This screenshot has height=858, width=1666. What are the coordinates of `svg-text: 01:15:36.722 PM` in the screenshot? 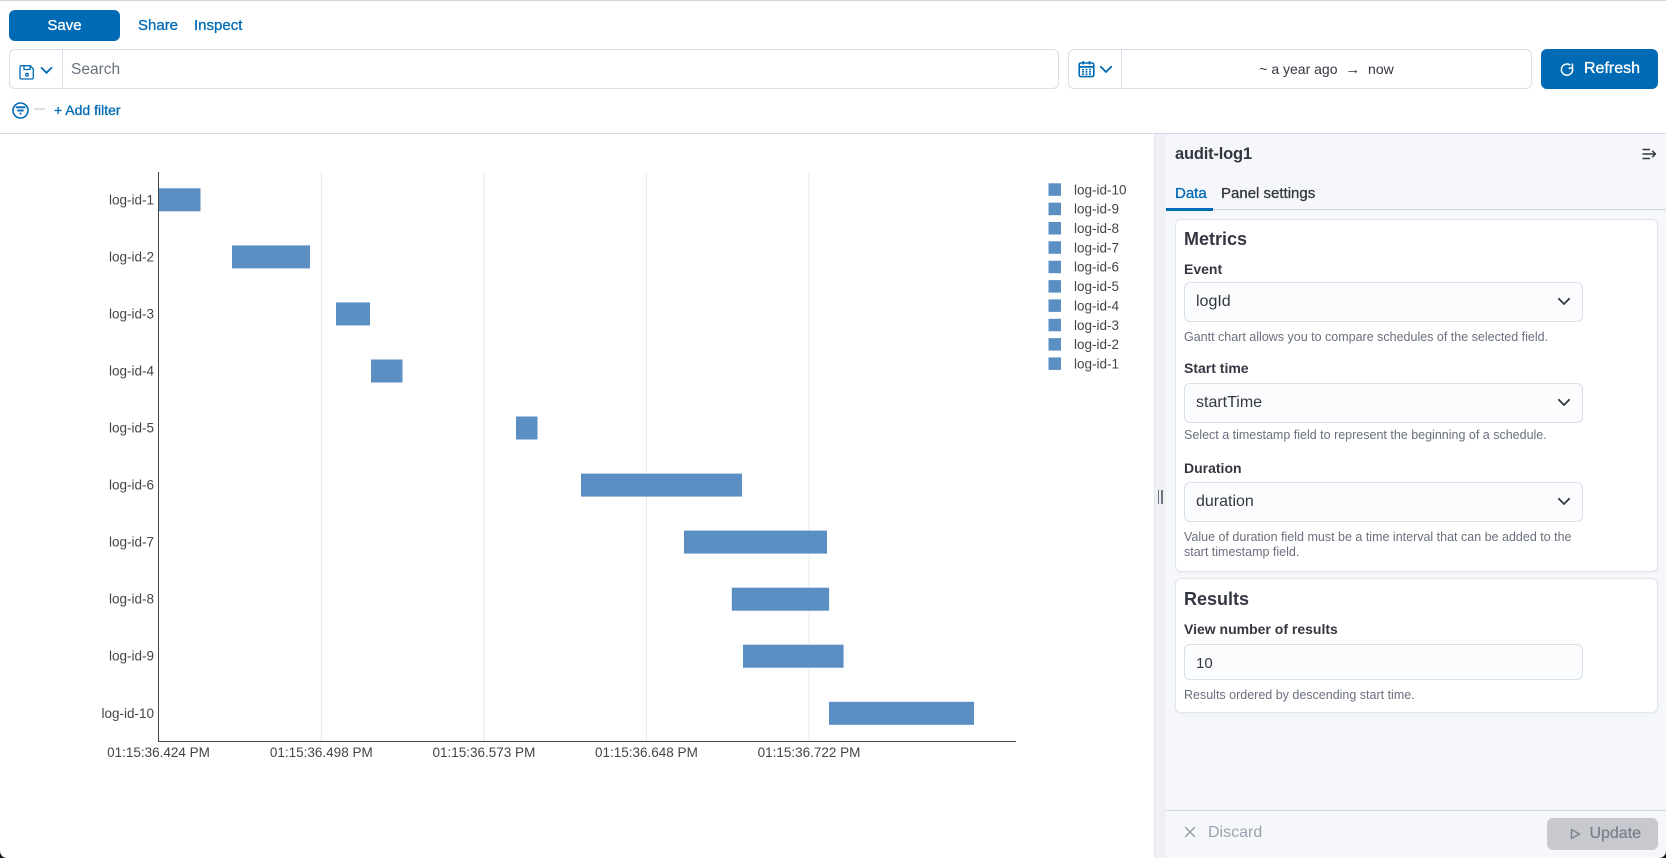 It's located at (809, 752).